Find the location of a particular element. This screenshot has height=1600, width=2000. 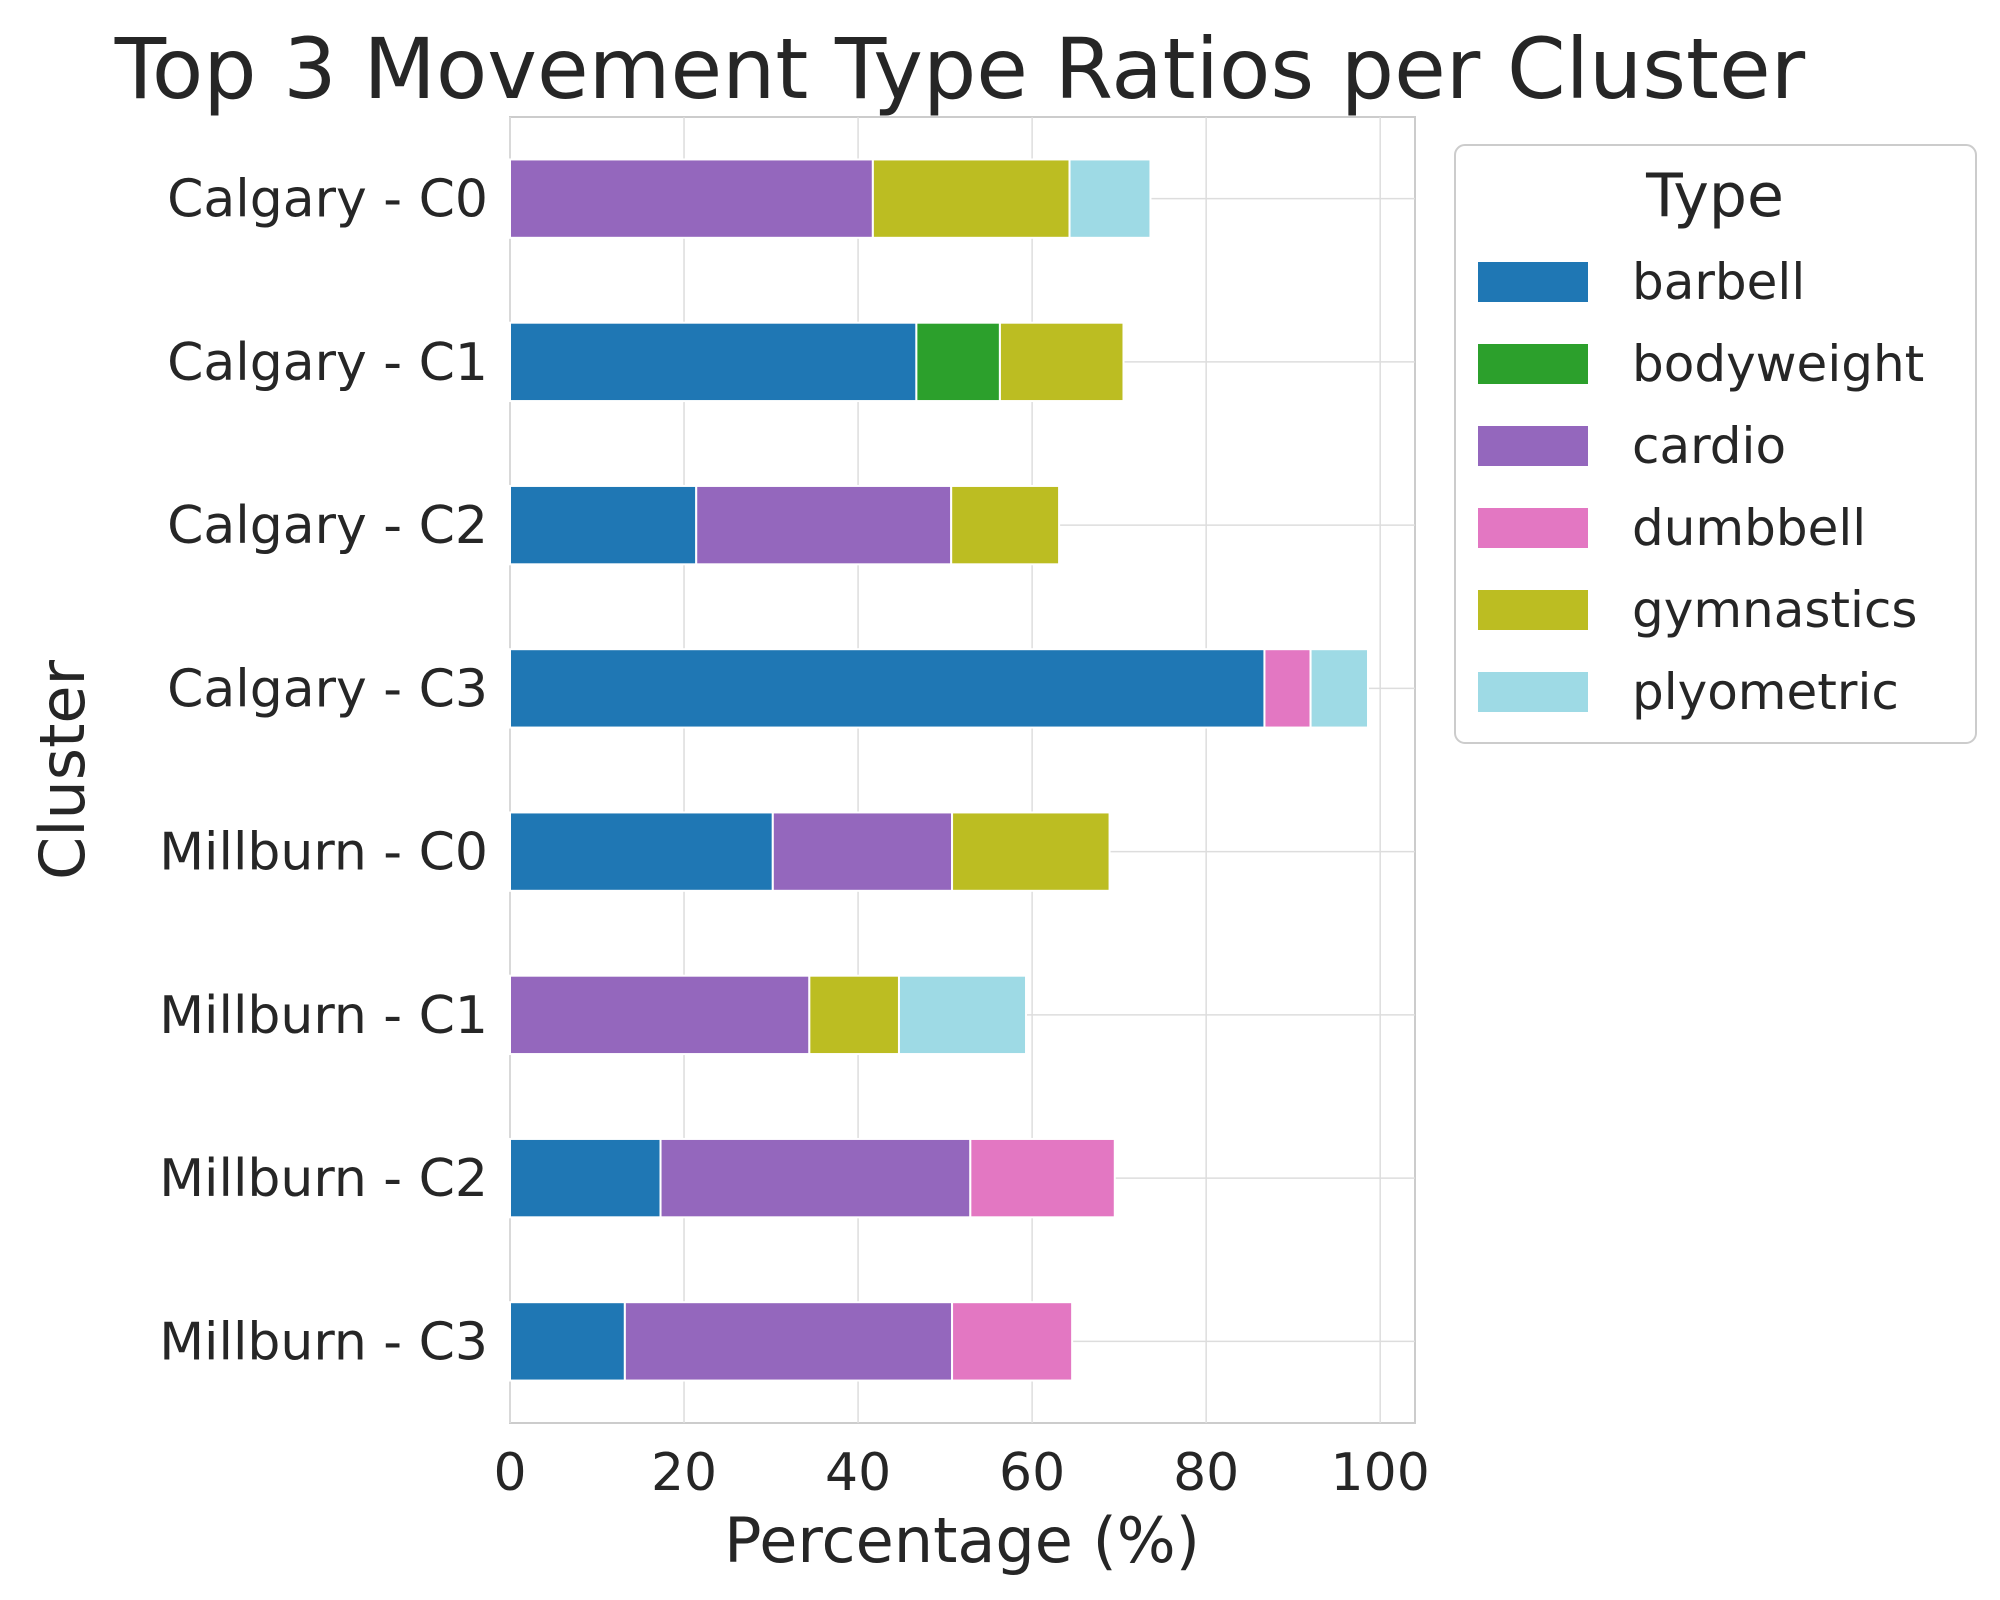

legend-label-barbell: barbell is located at coordinates (1718, 282).